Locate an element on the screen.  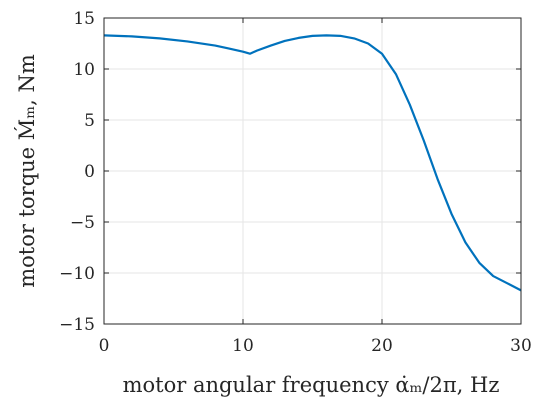
y-tick-label: 10 is located at coordinates (84, 70).